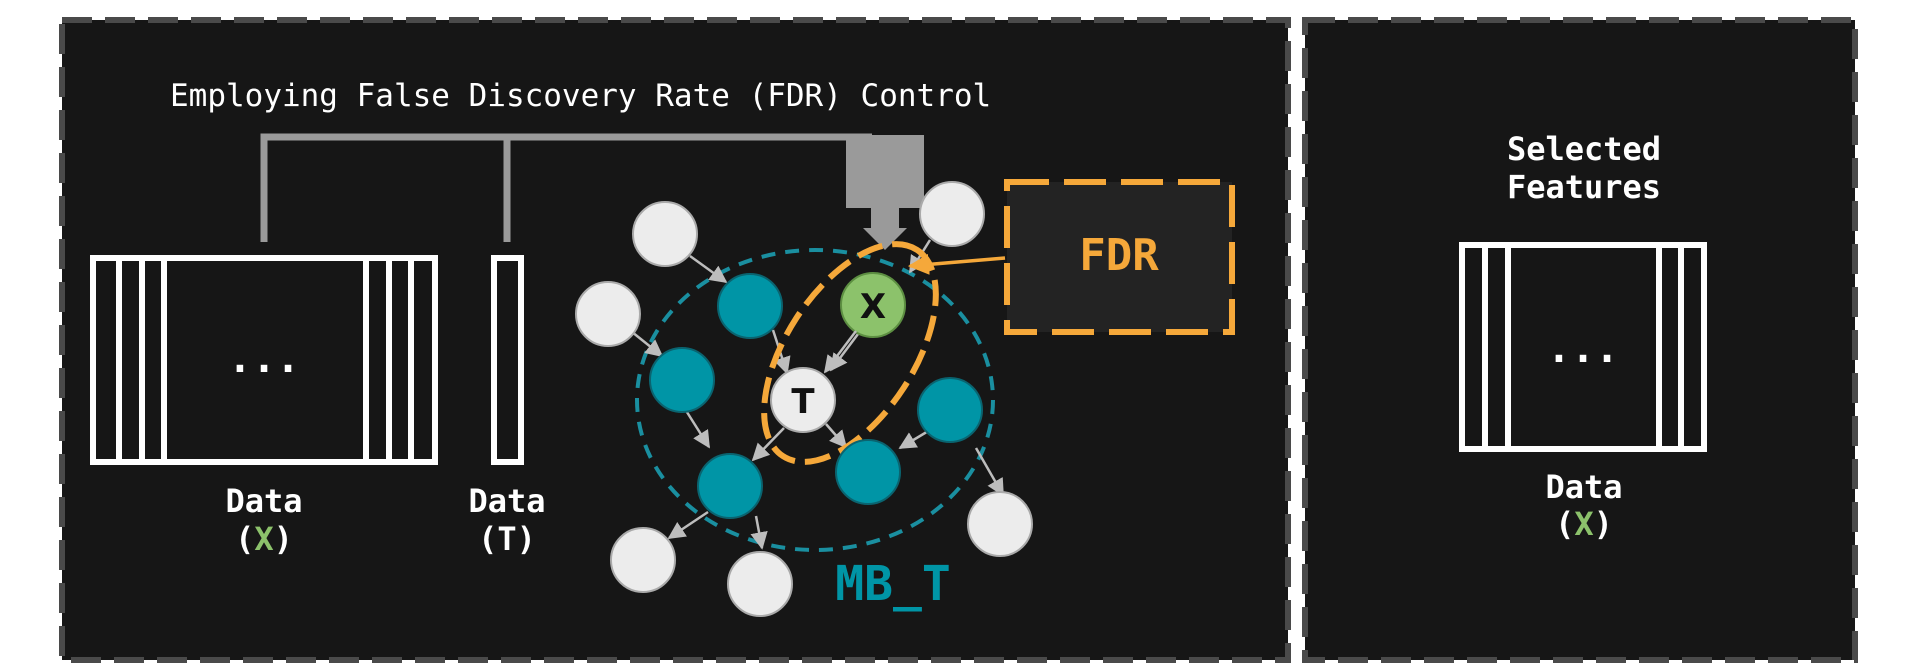  I want to click on fdr-box, so click(1119, 257).